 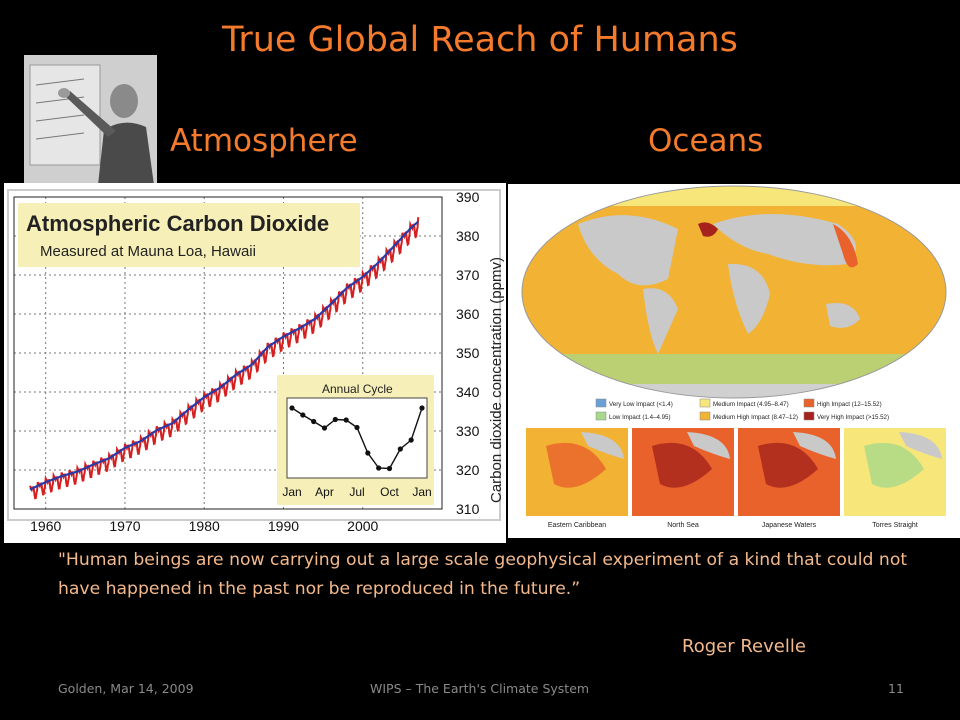 I want to click on legend-label: Medium Impact (4.95–8.47), so click(x=751, y=404).